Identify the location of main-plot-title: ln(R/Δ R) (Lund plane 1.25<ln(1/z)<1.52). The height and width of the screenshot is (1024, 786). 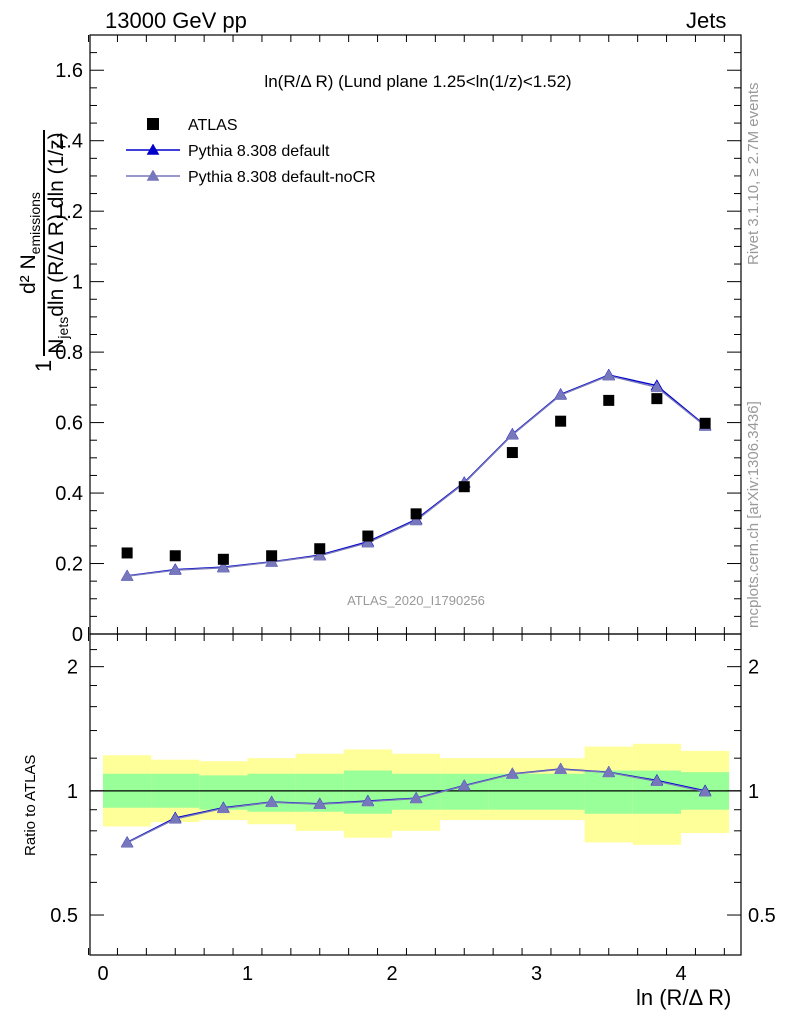
(417, 81).